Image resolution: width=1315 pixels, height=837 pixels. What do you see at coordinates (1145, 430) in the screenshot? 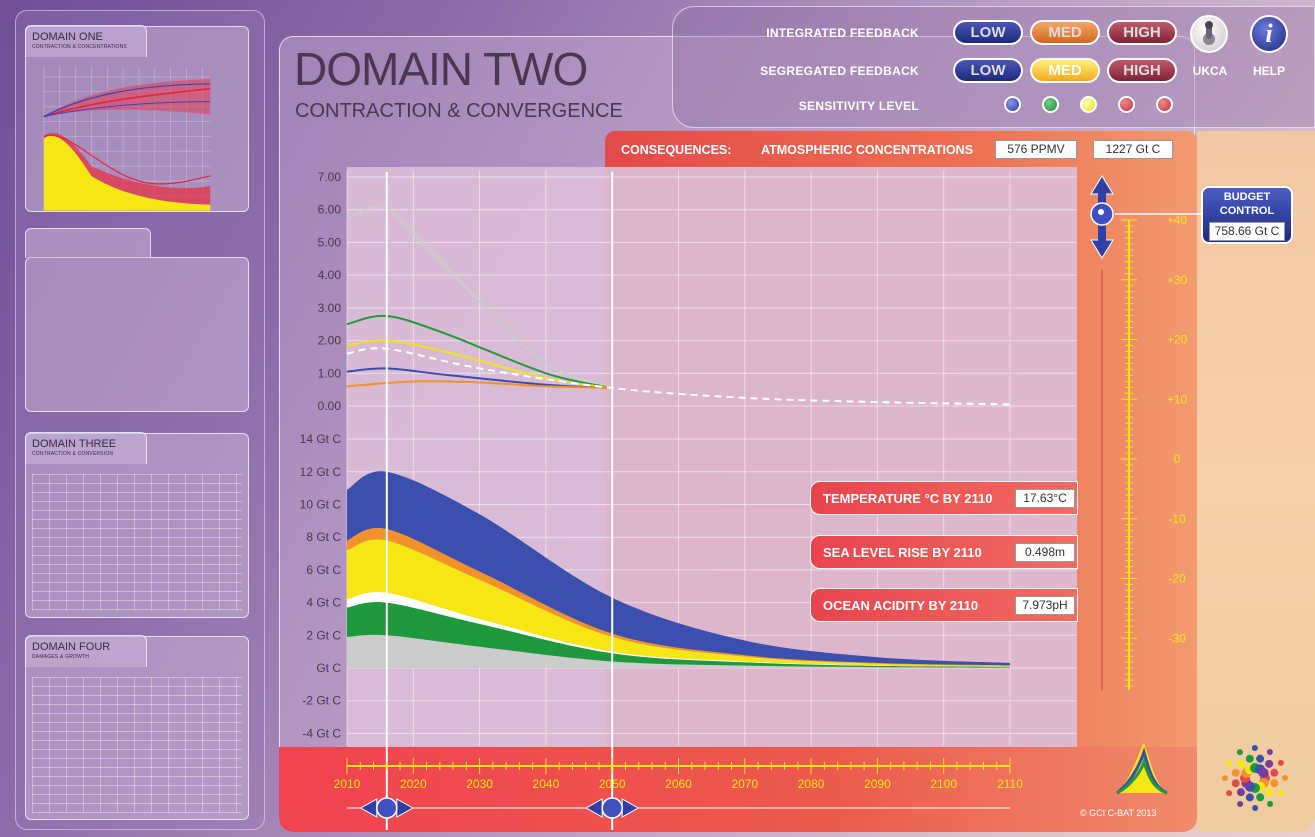
I see `budget-slider: +40+30+20+100-10-20-30-40` at bounding box center [1145, 430].